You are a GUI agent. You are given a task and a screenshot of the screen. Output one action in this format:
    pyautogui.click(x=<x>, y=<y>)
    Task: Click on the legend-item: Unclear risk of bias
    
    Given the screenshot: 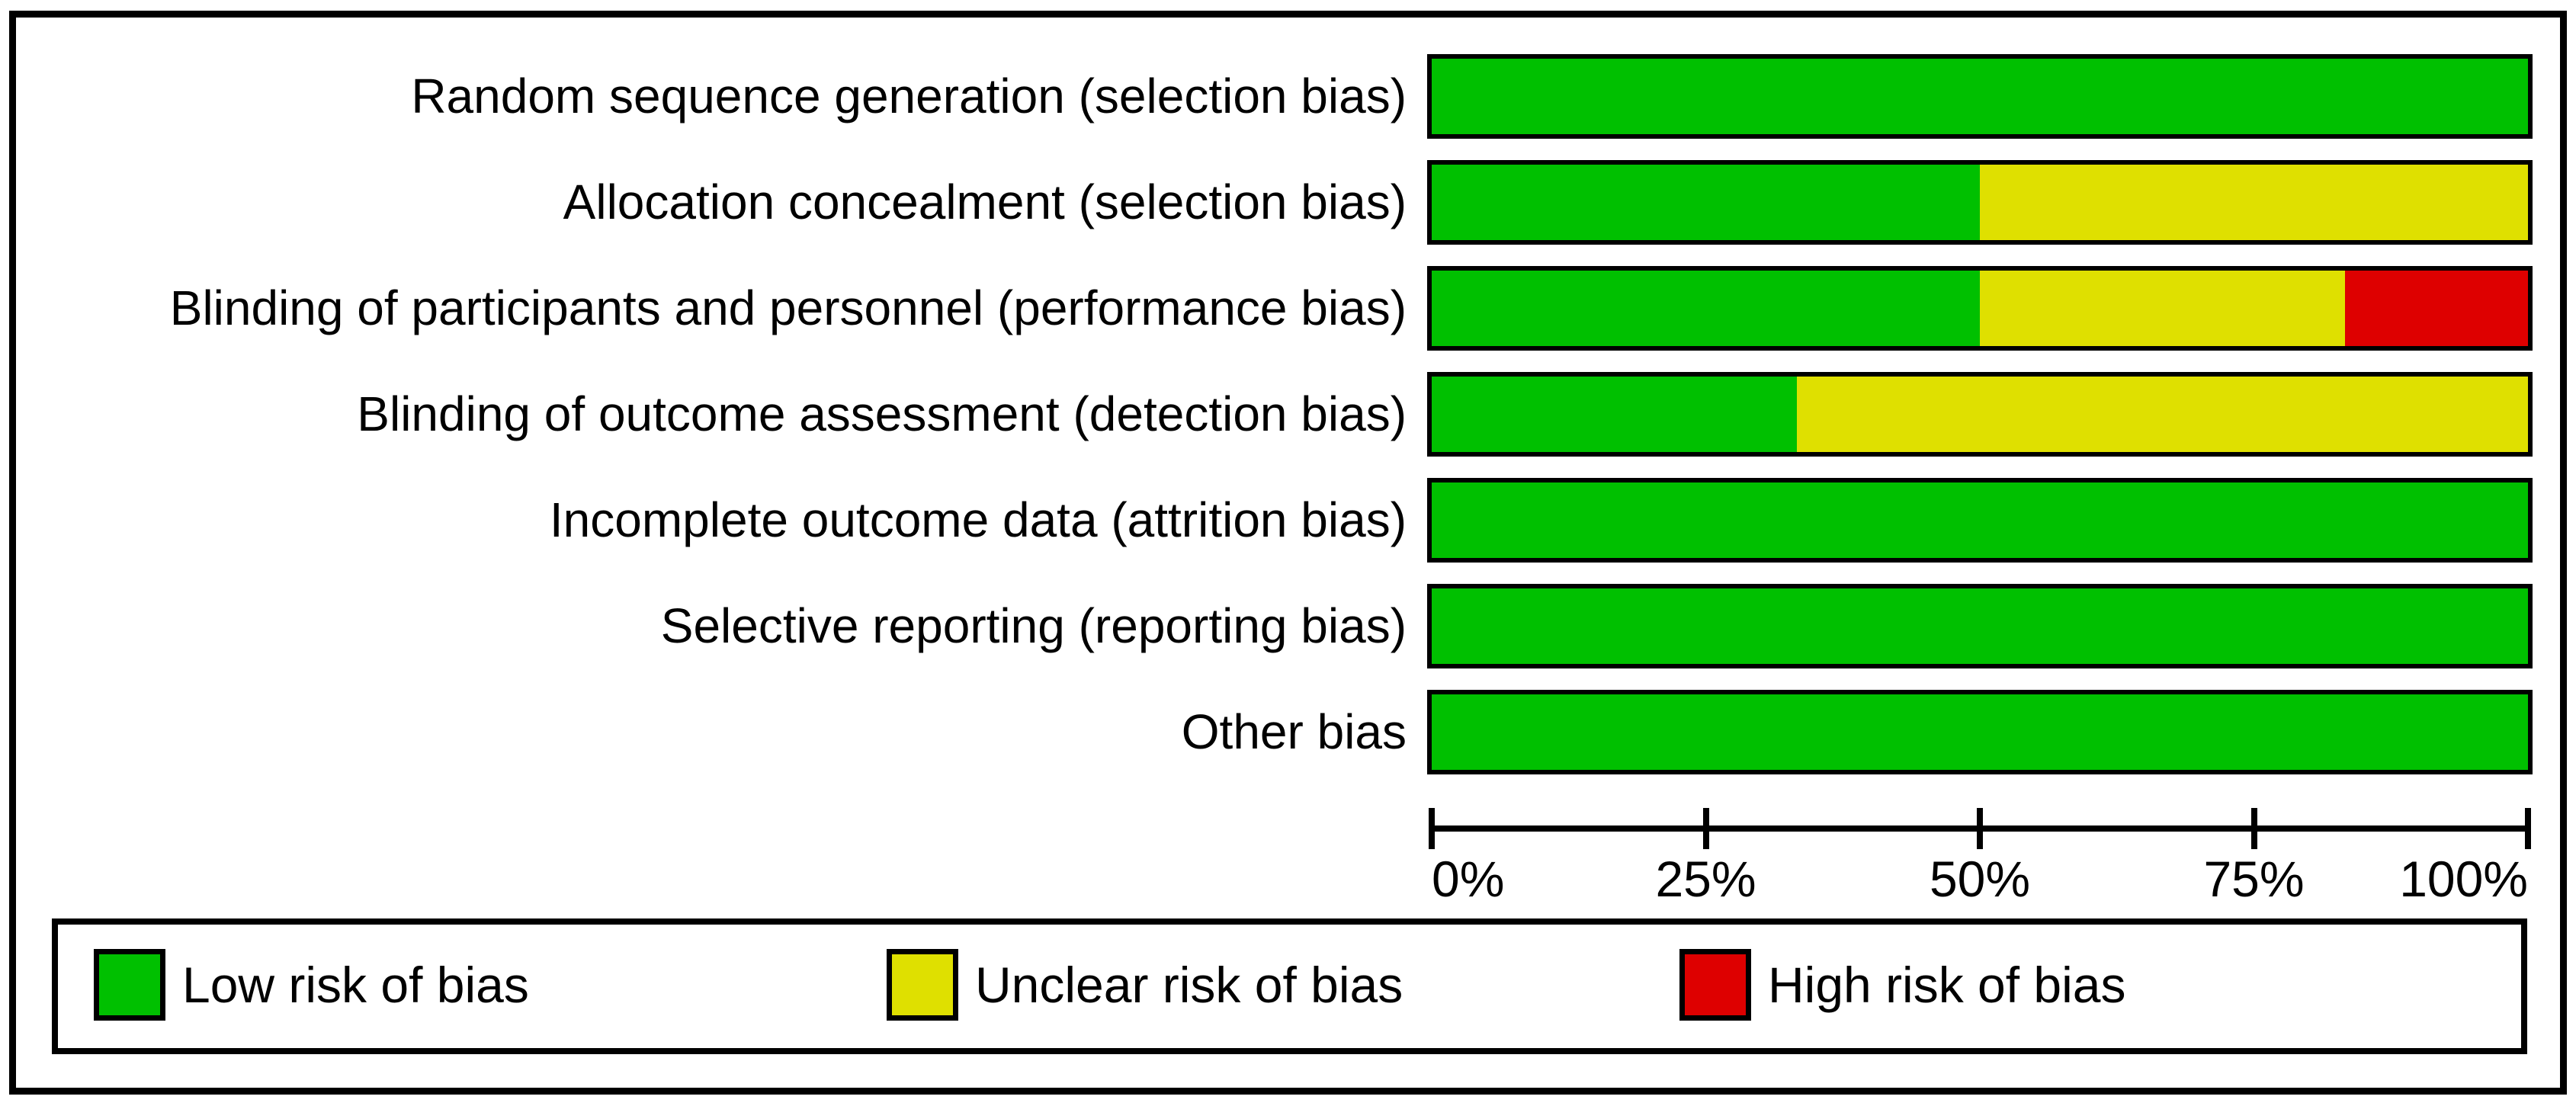 What is the action you would take?
    pyautogui.click(x=1145, y=985)
    